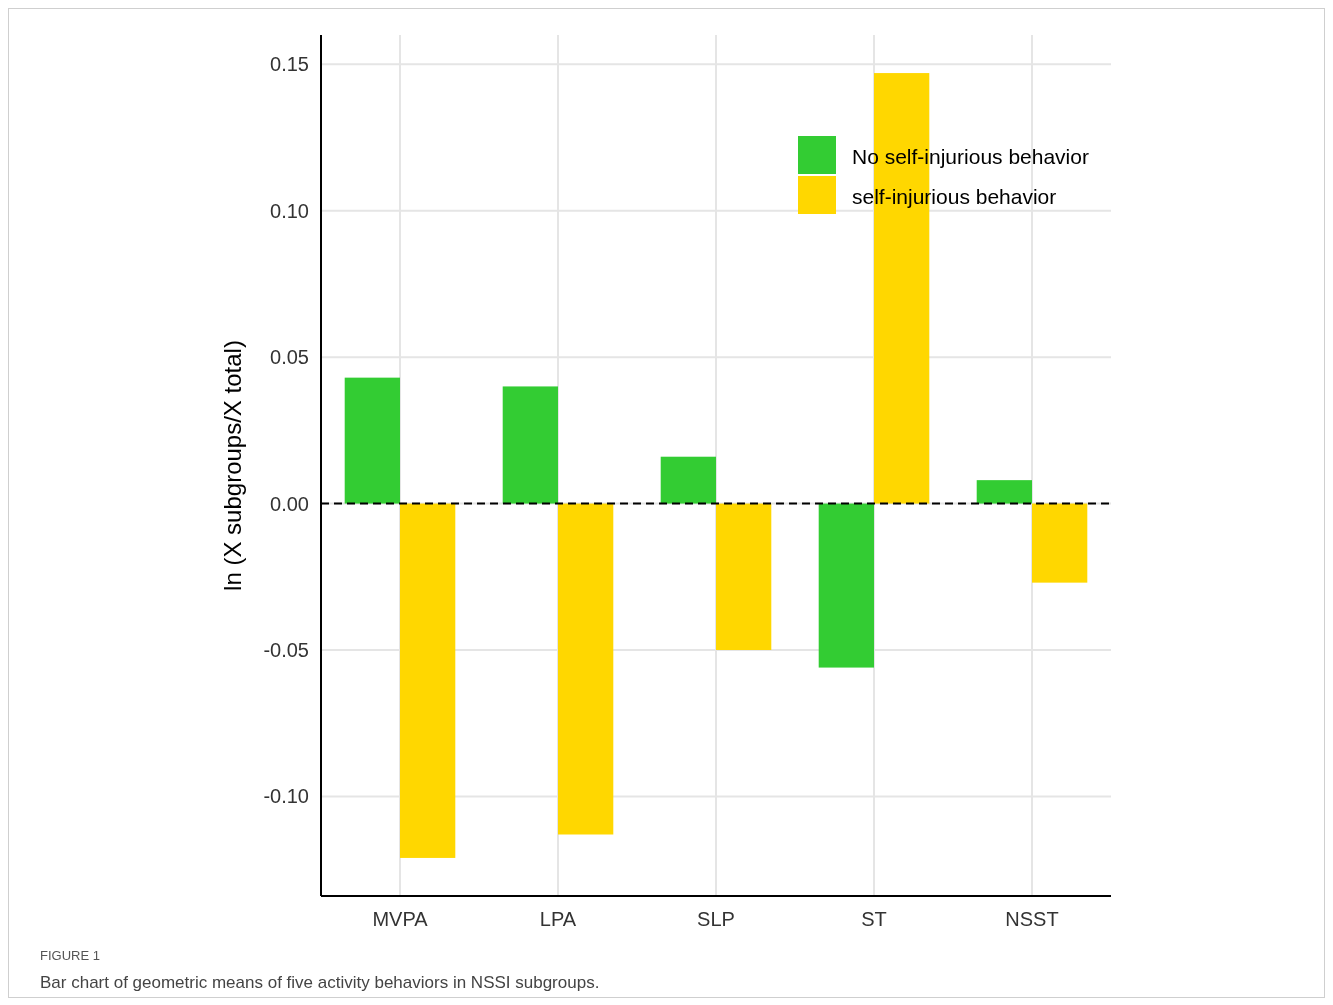  I want to click on x-tick-label: SLP, so click(716, 919).